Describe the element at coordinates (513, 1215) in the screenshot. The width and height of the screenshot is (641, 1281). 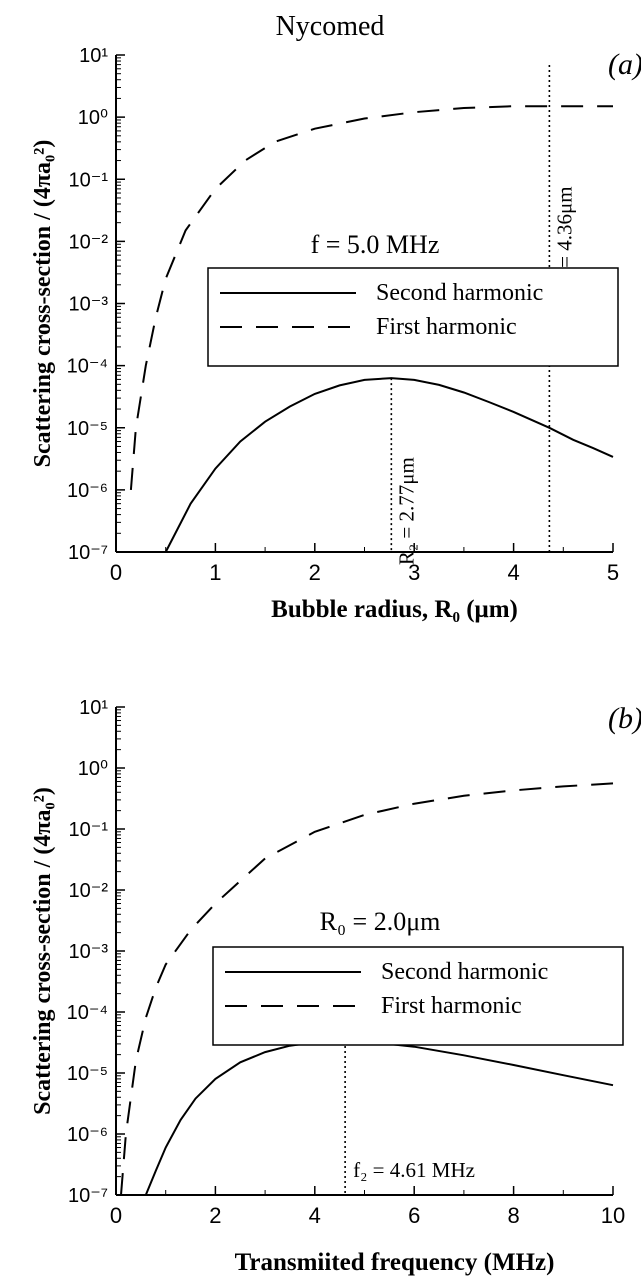
I see `x-tick-label: 8` at that location.